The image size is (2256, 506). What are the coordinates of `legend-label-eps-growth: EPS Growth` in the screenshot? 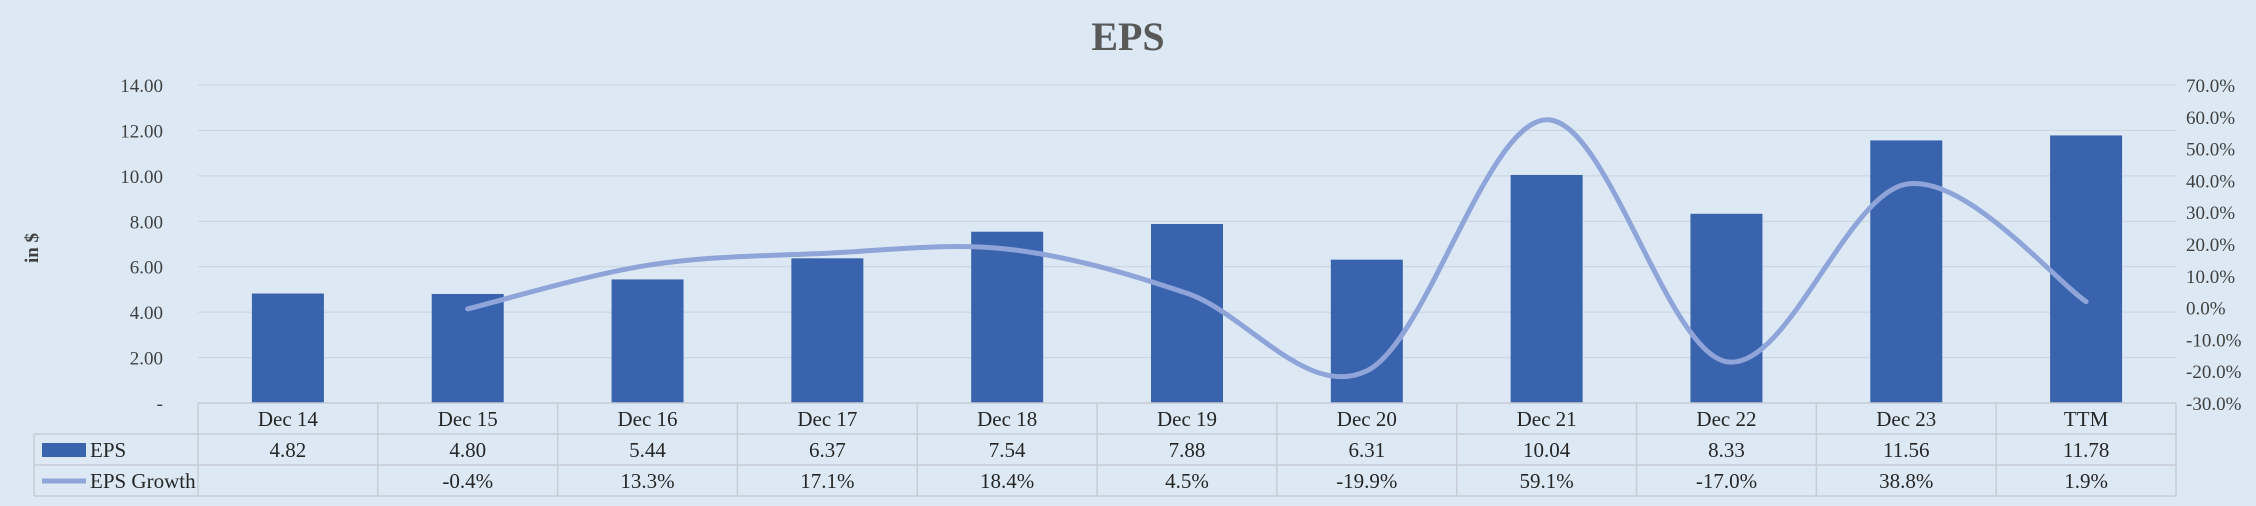 It's located at (143, 481).